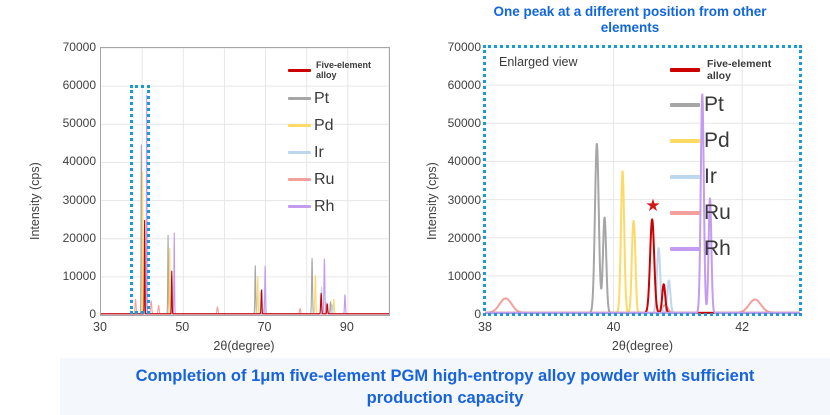  I want to click on right-x-axis-label: 2θ(degree), so click(642, 346).